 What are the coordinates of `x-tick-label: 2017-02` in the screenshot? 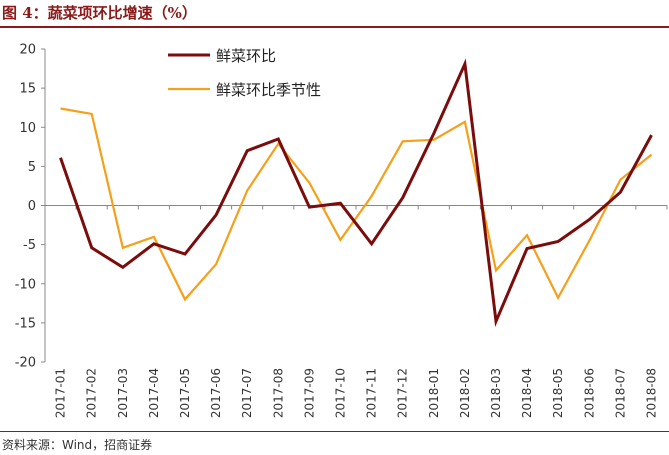 It's located at (92, 393).